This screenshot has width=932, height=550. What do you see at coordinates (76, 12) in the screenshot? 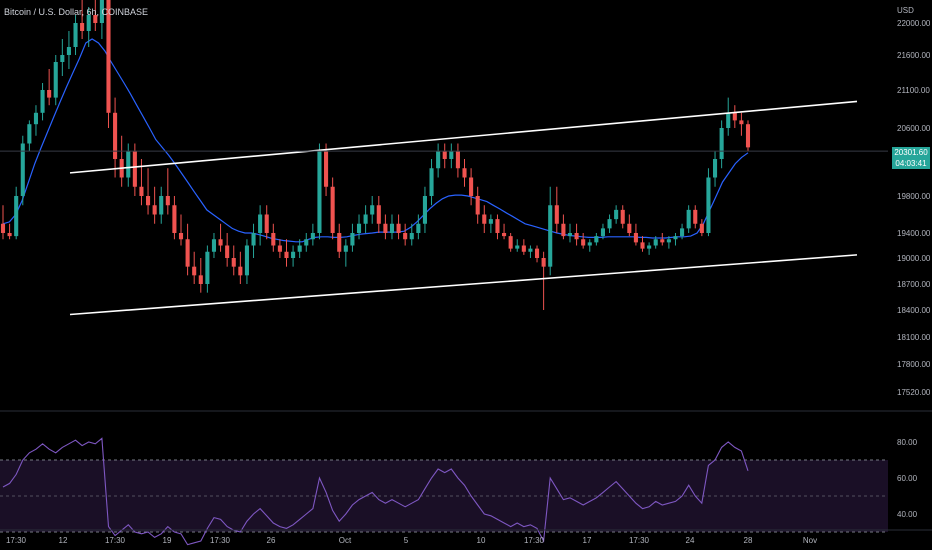
I see `symbol-title: Bitcoin / U.S. Dollar, 6h, COINBASE` at bounding box center [76, 12].